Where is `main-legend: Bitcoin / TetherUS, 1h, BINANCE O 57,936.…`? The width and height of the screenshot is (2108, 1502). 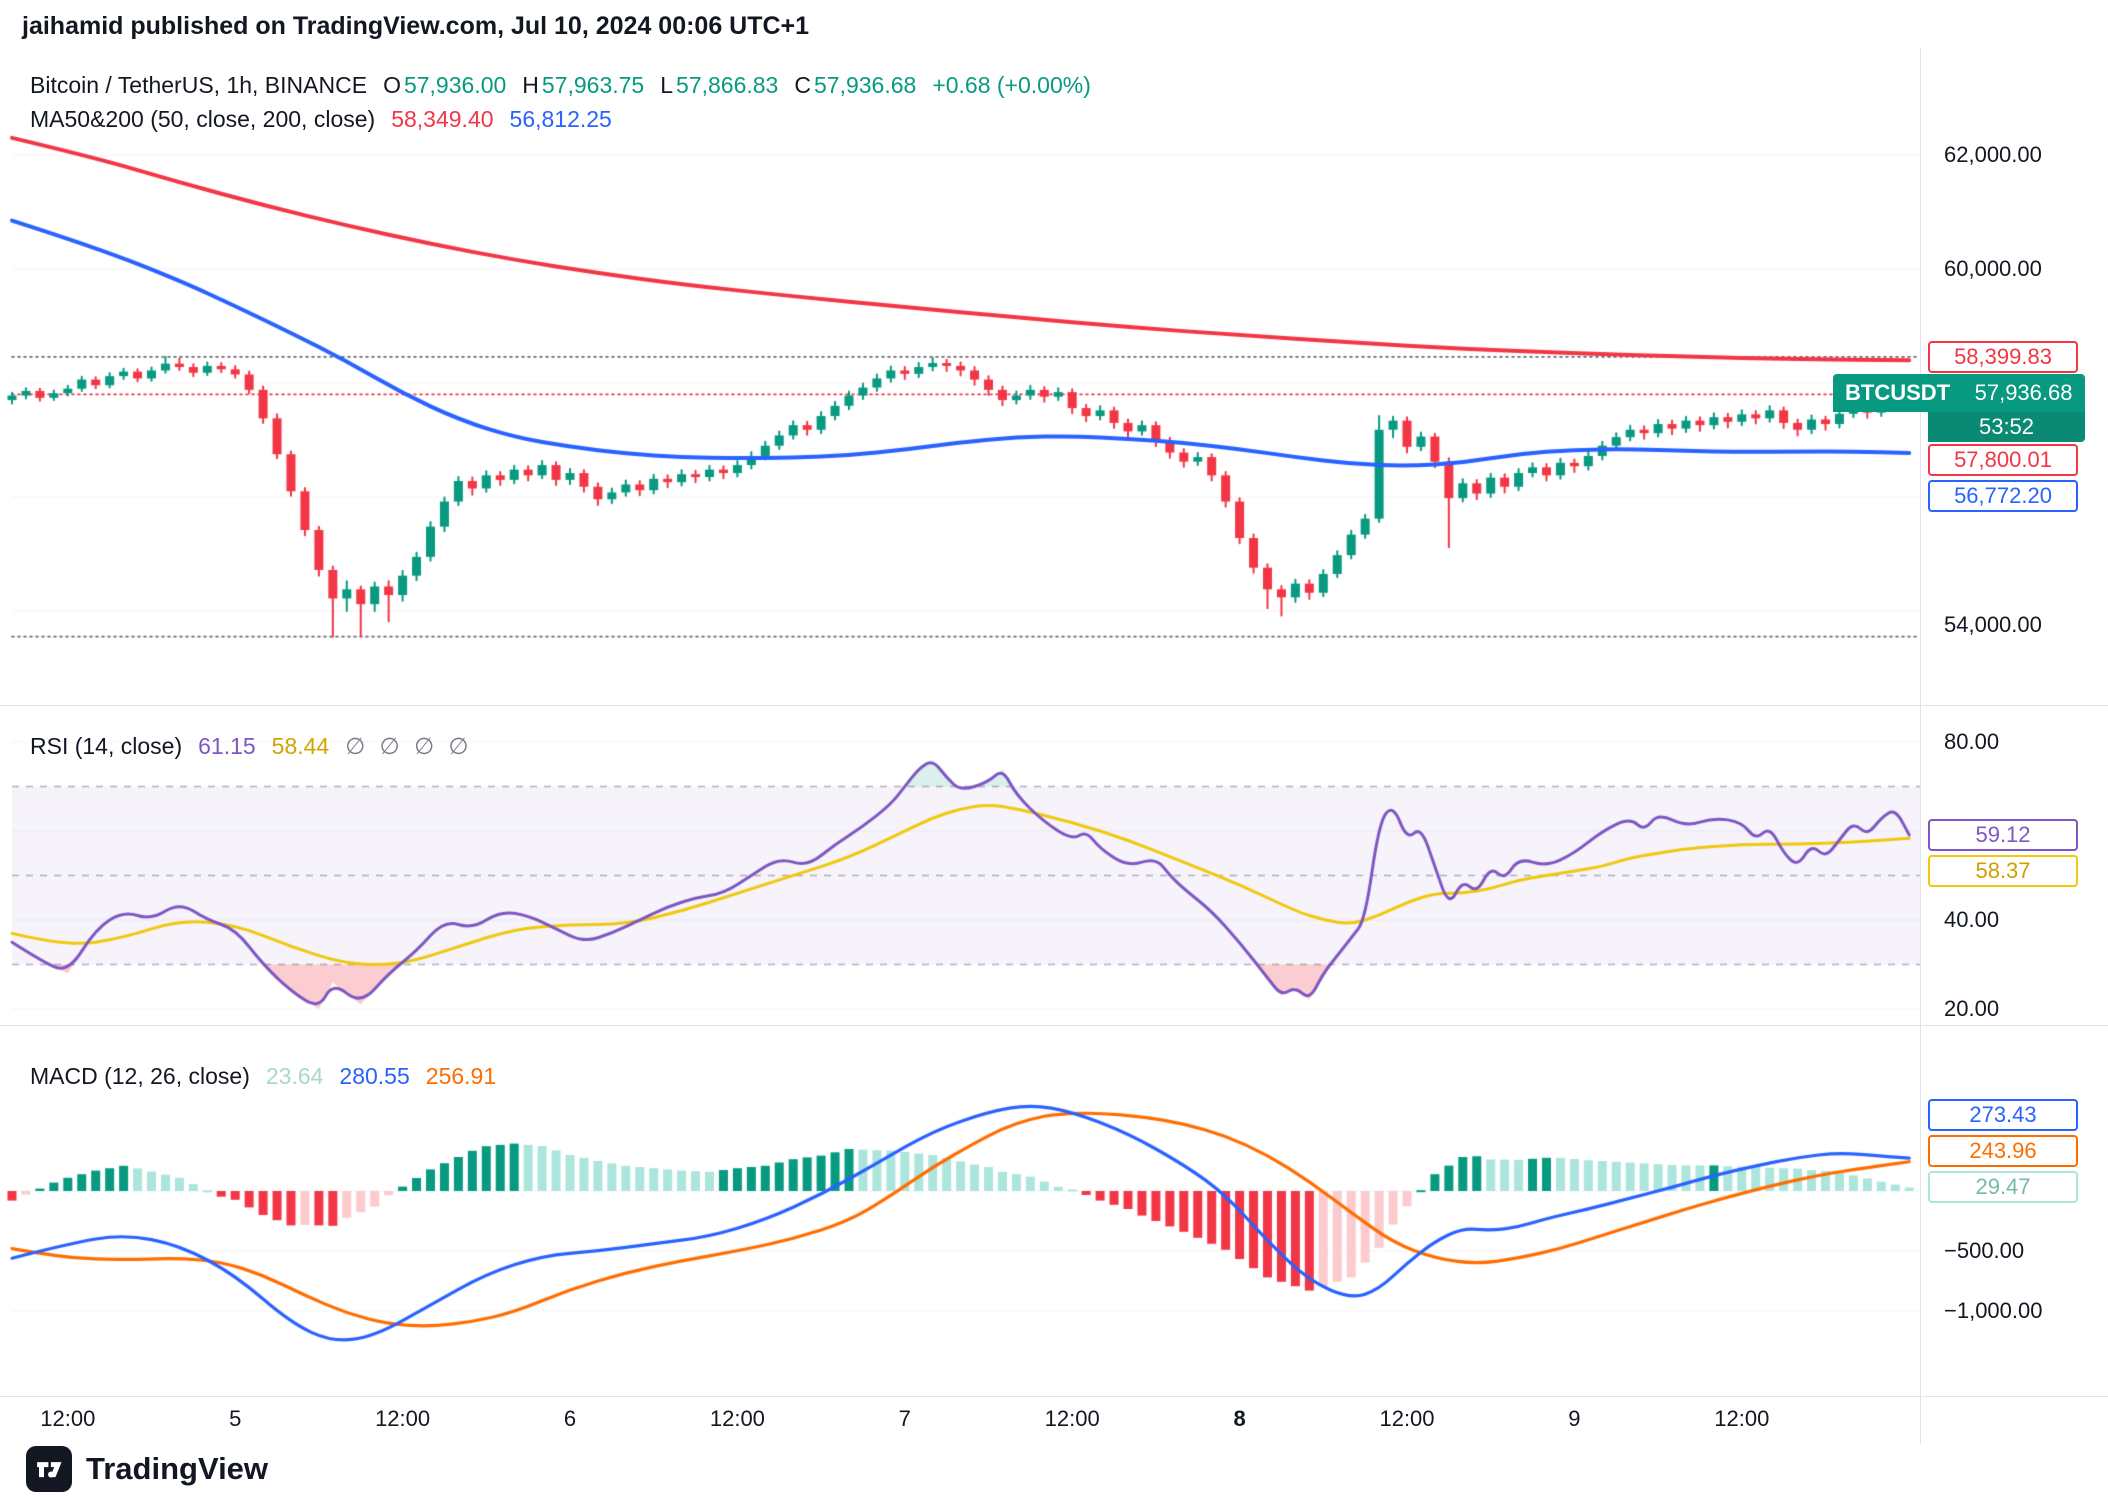
main-legend: Bitcoin / TetherUS, 1h, BINANCE O 57,936.… is located at coordinates (560, 85).